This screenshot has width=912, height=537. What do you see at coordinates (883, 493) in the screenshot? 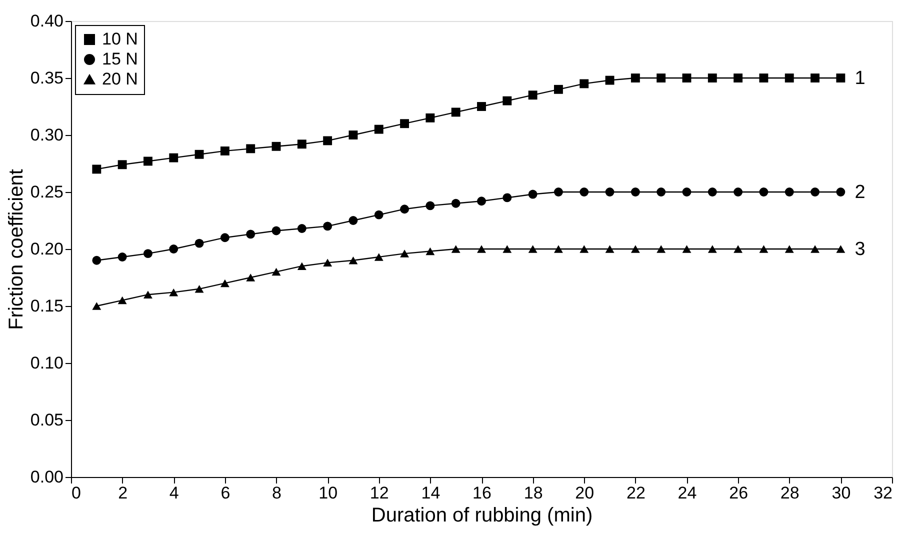
I see `x-tick-label: 32` at bounding box center [883, 493].